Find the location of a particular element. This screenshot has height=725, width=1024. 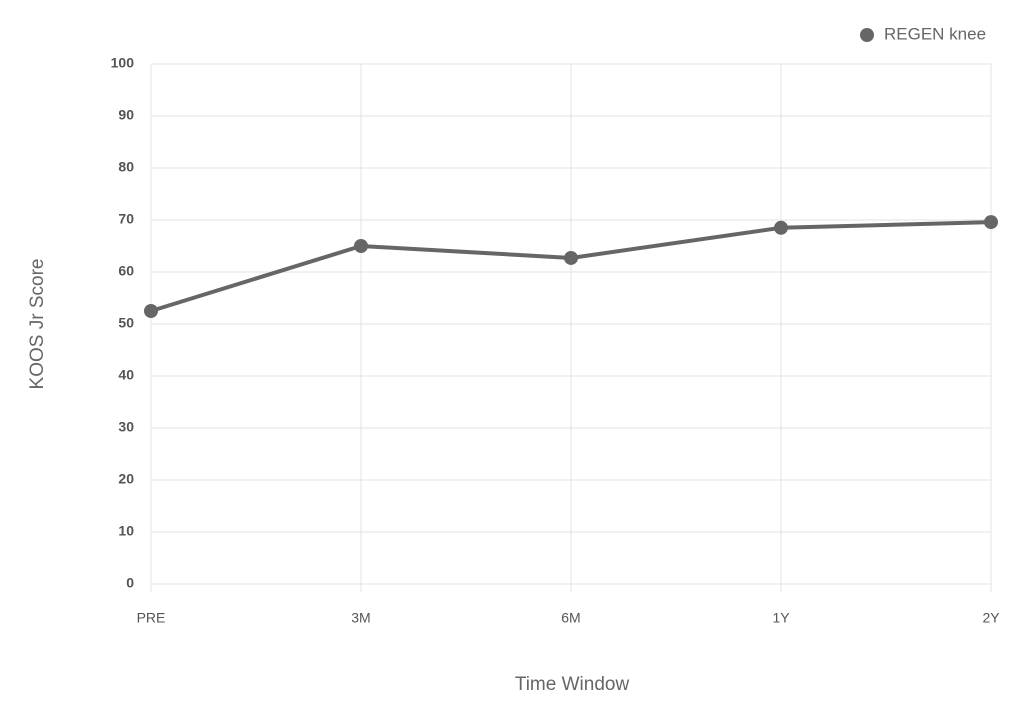

y-tick-label: 70 is located at coordinates (126, 219).